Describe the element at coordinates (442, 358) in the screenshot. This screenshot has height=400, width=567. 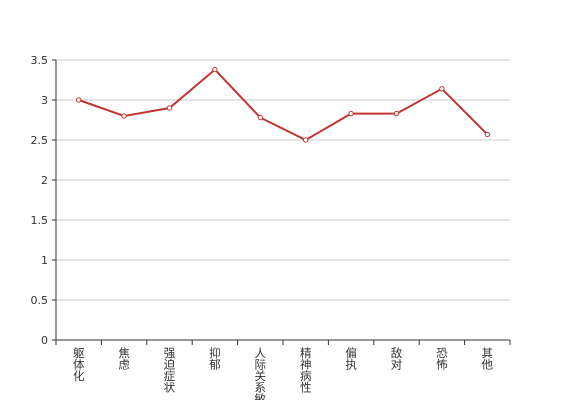
I see `x-tick-label: 恐怖` at that location.